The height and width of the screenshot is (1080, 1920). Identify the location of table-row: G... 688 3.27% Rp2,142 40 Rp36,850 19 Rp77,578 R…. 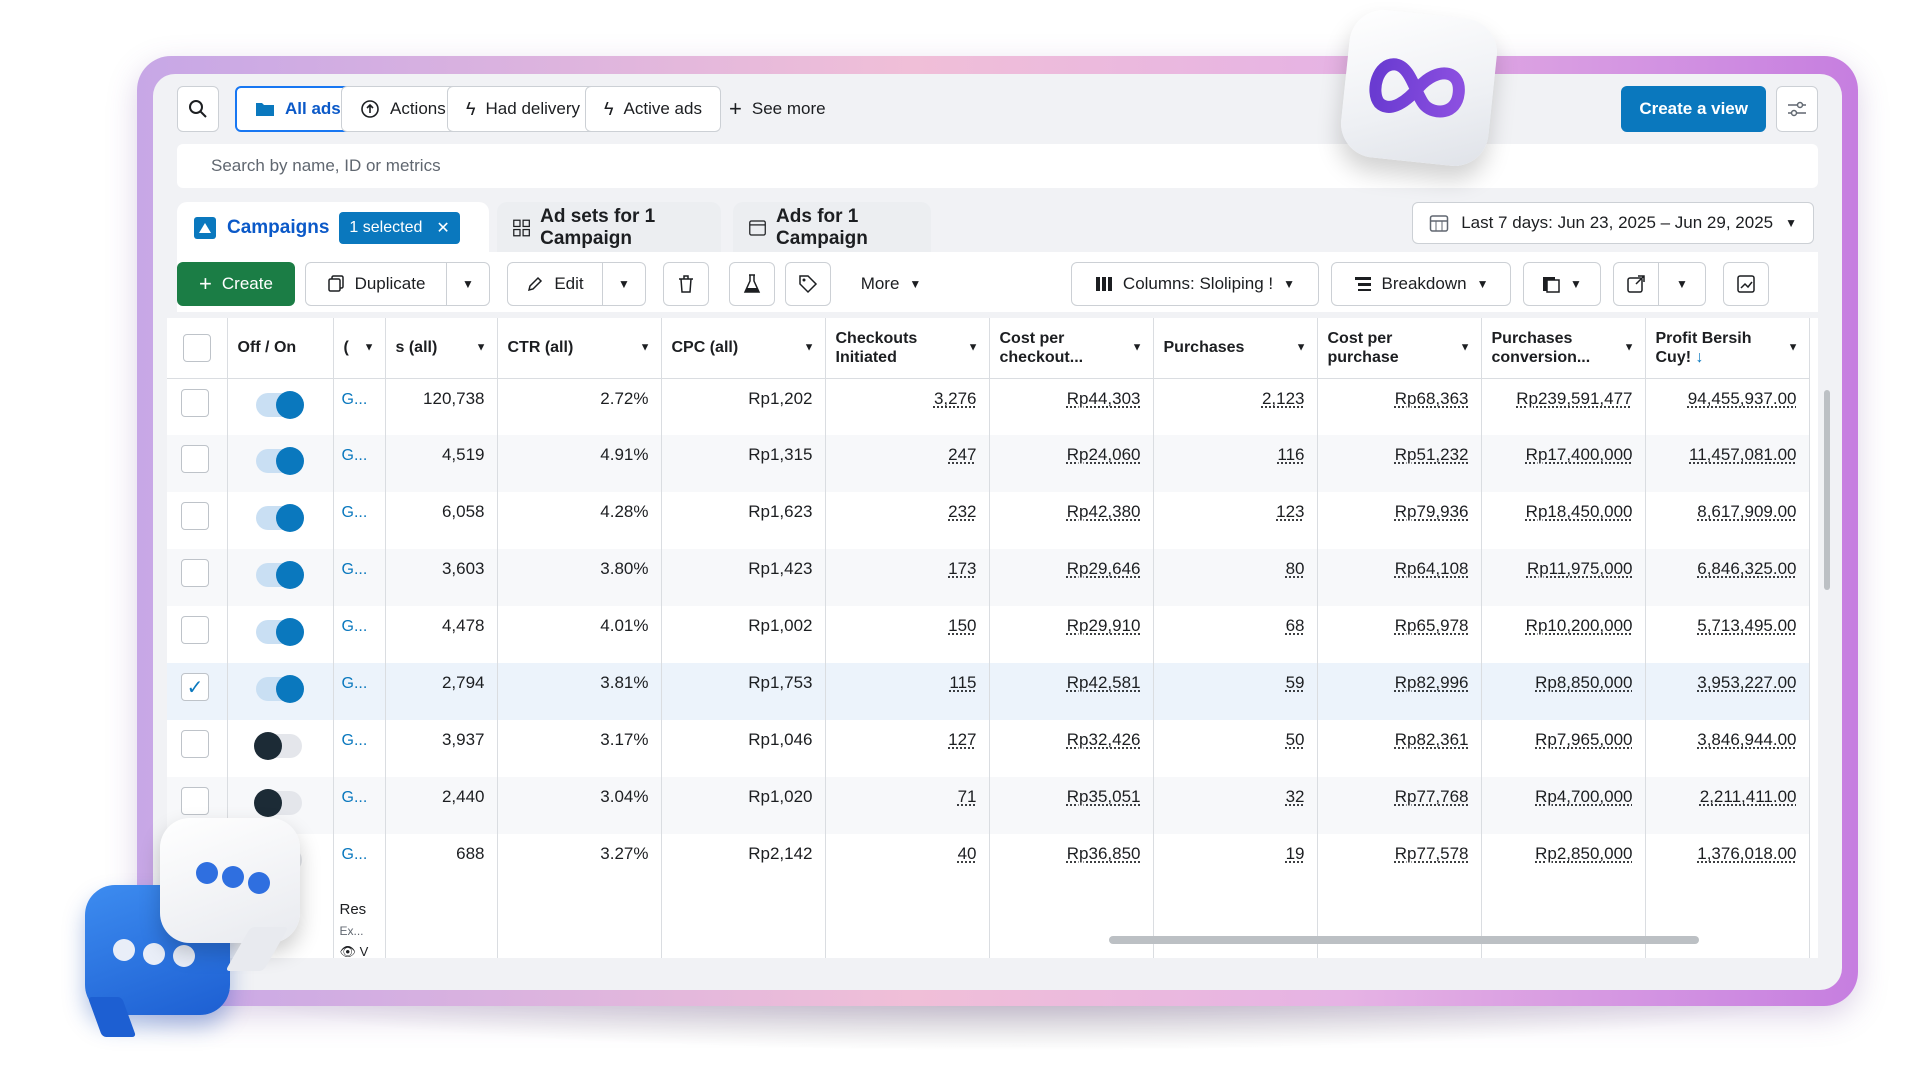
(988, 862).